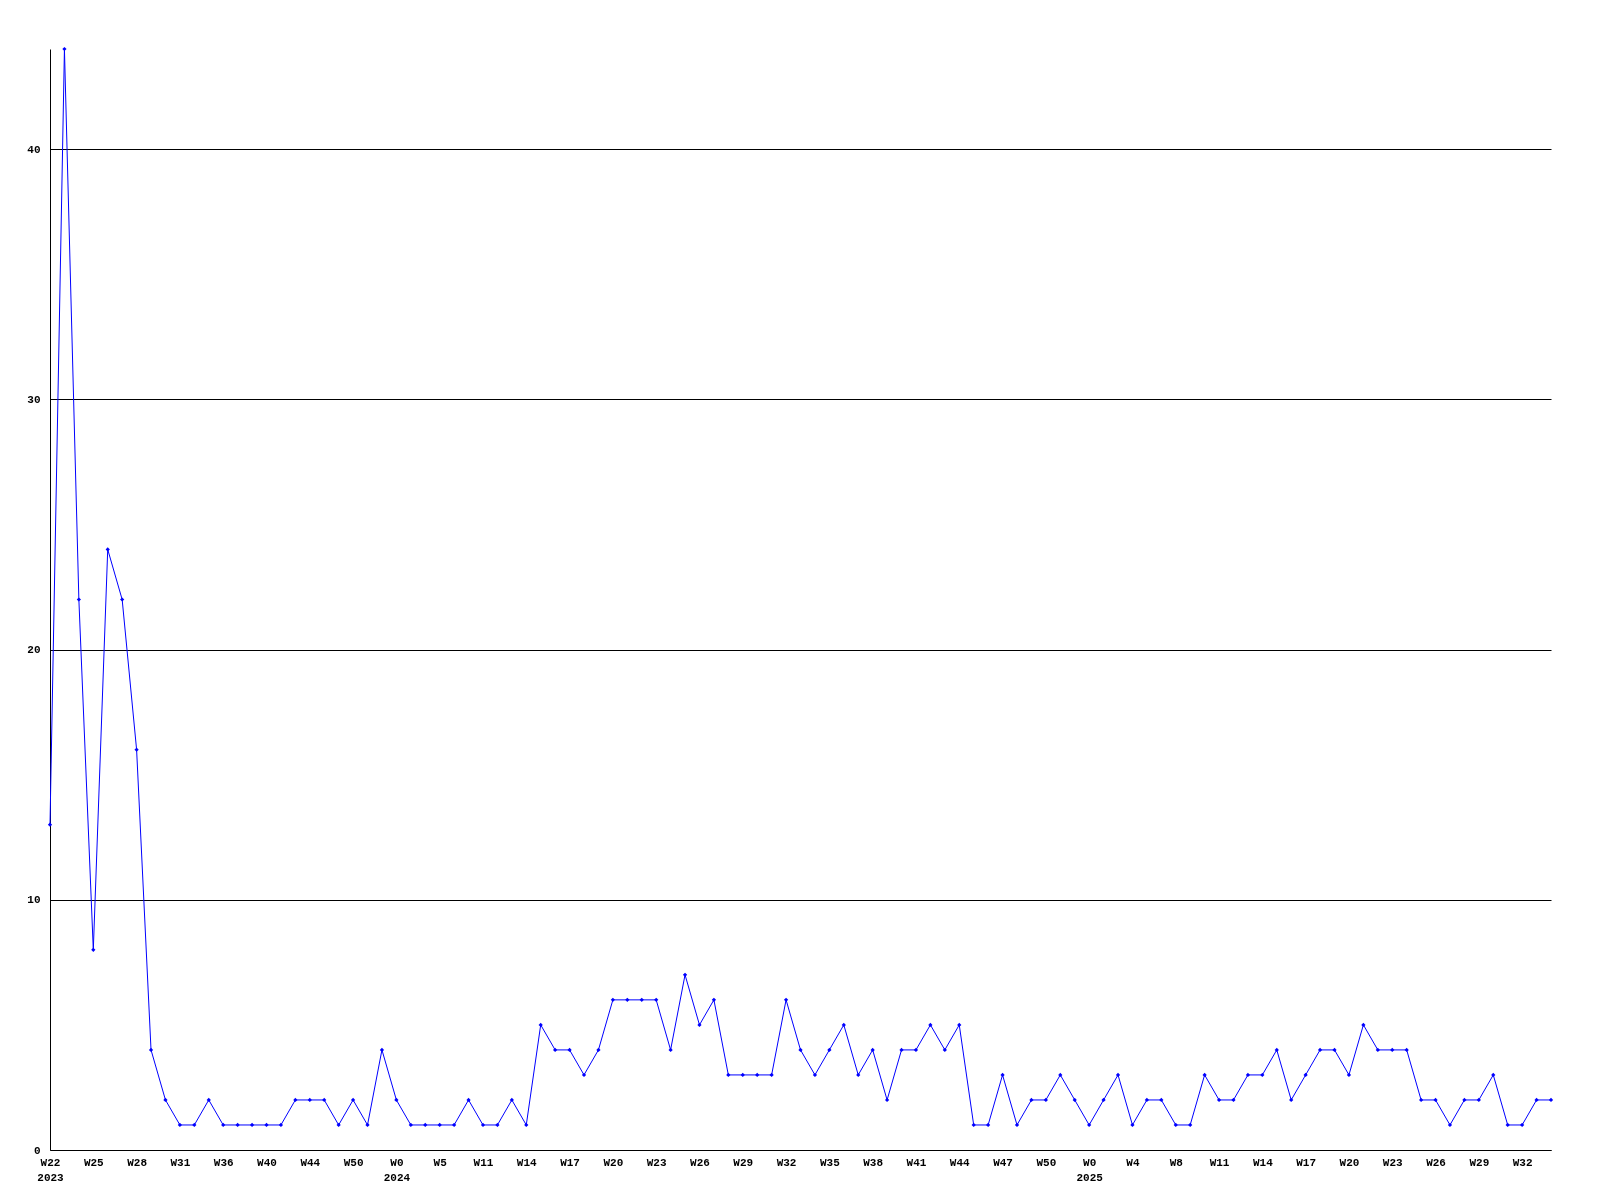 The width and height of the screenshot is (1600, 1200). Describe the element at coordinates (34, 650) in the screenshot. I see `y-tick-label: 20` at that location.